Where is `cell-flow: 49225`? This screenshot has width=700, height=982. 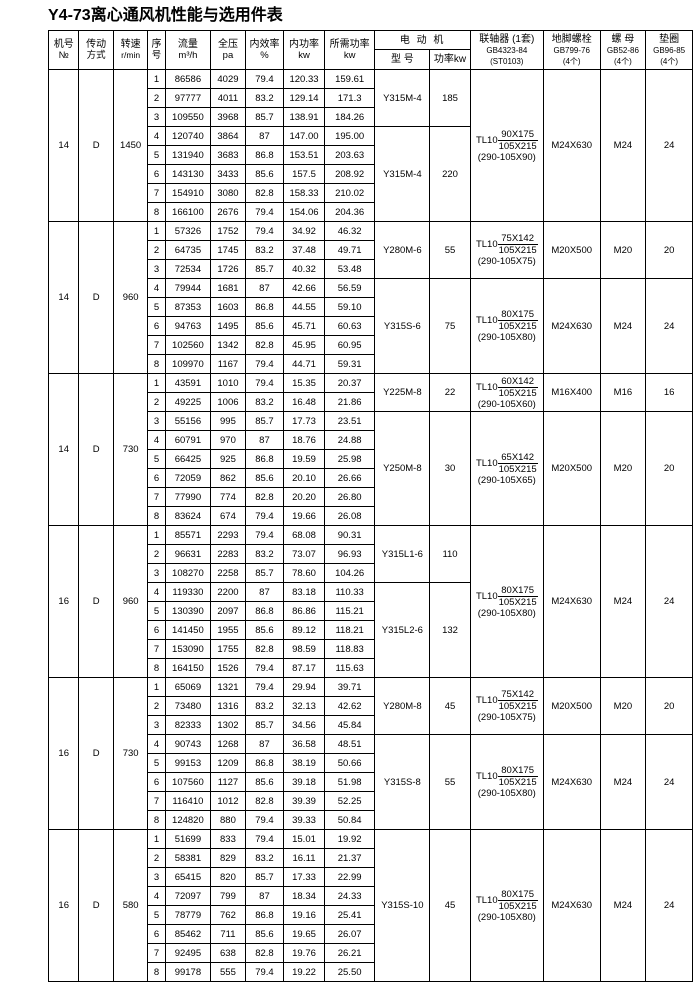
cell-flow: 49225 is located at coordinates (188, 402).